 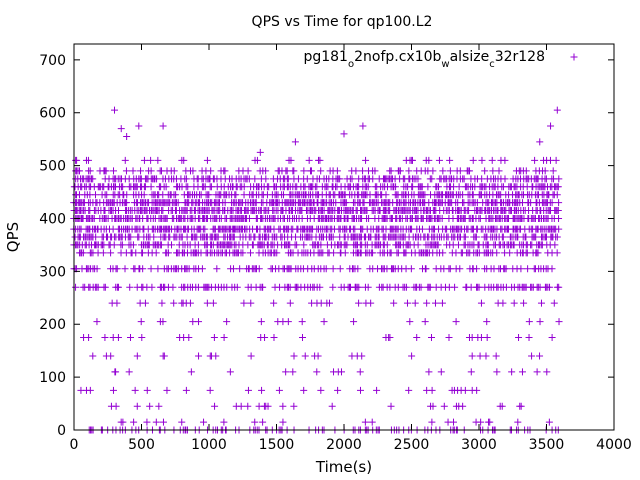 I want to click on y-tick-label: 400, so click(x=52, y=219).